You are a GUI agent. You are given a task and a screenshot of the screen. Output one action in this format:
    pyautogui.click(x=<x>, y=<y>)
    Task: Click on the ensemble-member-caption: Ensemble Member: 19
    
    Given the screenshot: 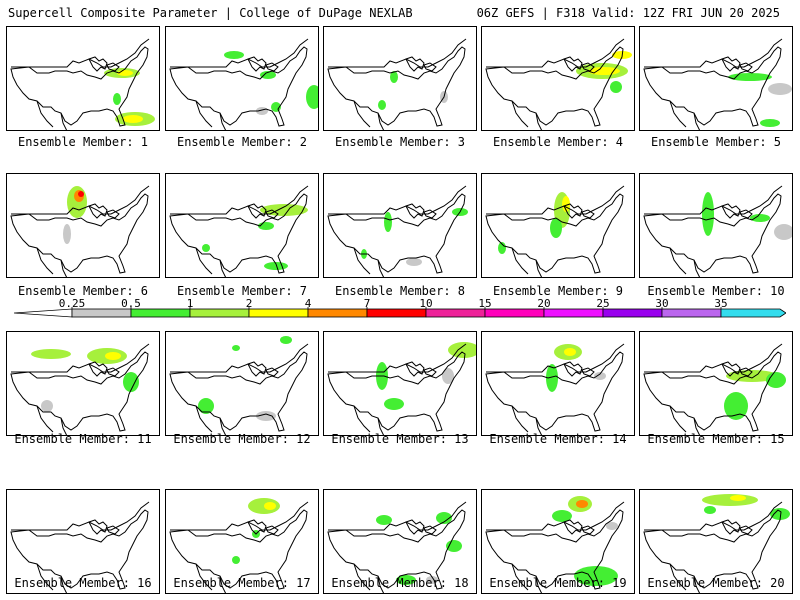 What is the action you would take?
    pyautogui.click(x=558, y=583)
    